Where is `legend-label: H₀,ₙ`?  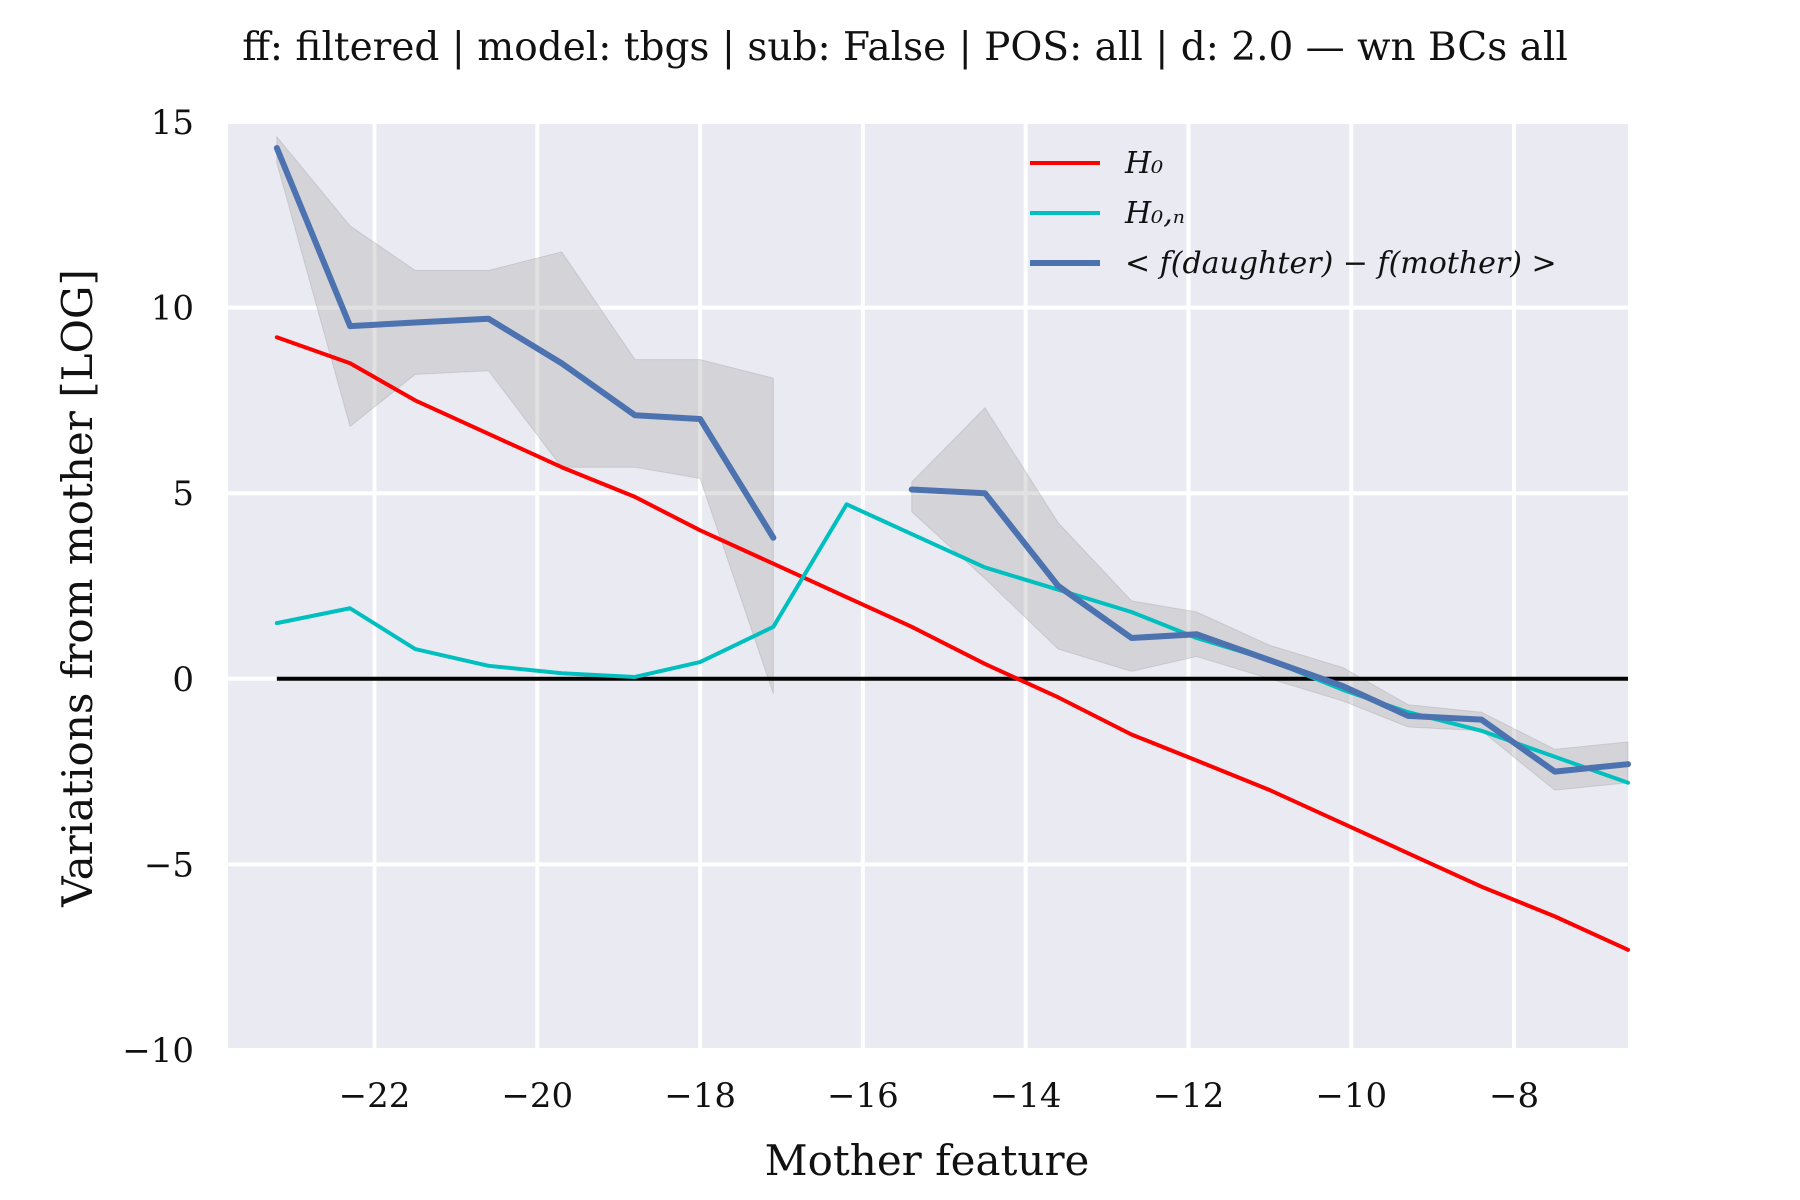
legend-label: H₀,ₙ is located at coordinates (1154, 213).